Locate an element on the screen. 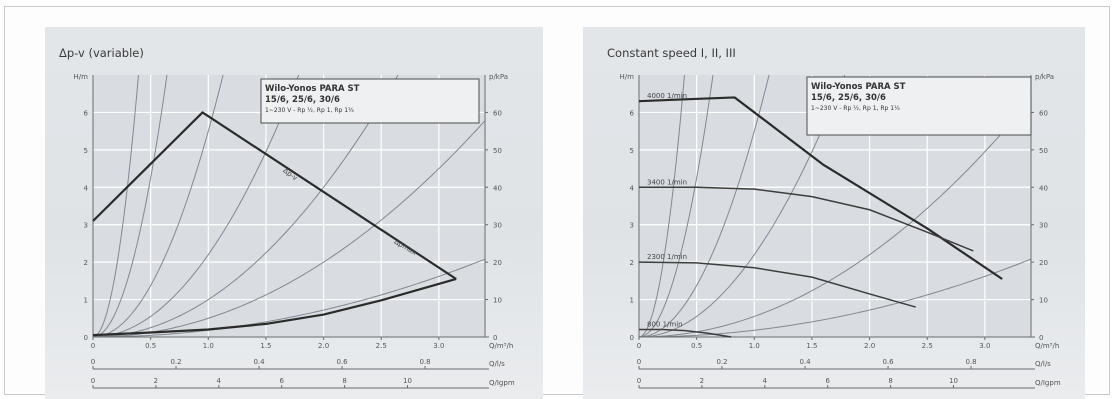 Image resolution: width=1116 pixels, height=399 pixels. secondary-tick-label: 0.2 is located at coordinates (721, 362).